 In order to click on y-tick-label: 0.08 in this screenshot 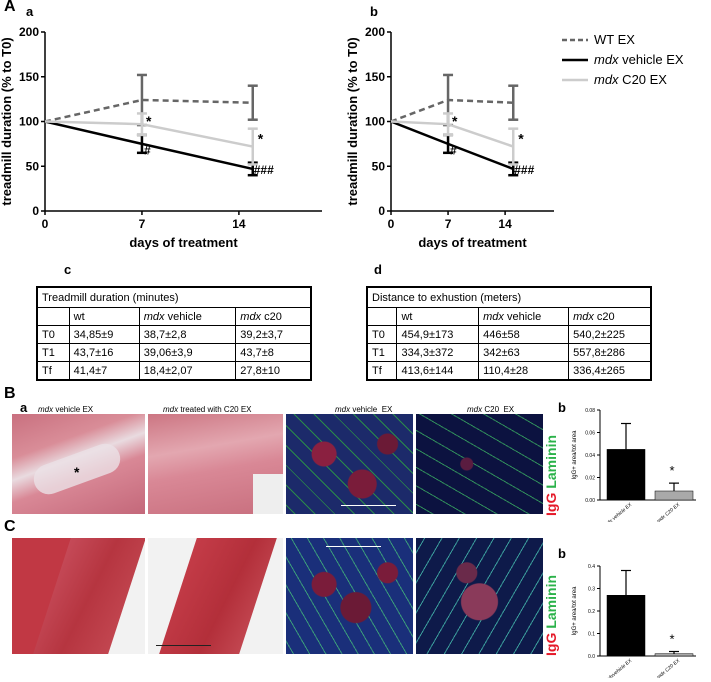, I will do `click(590, 411)`.